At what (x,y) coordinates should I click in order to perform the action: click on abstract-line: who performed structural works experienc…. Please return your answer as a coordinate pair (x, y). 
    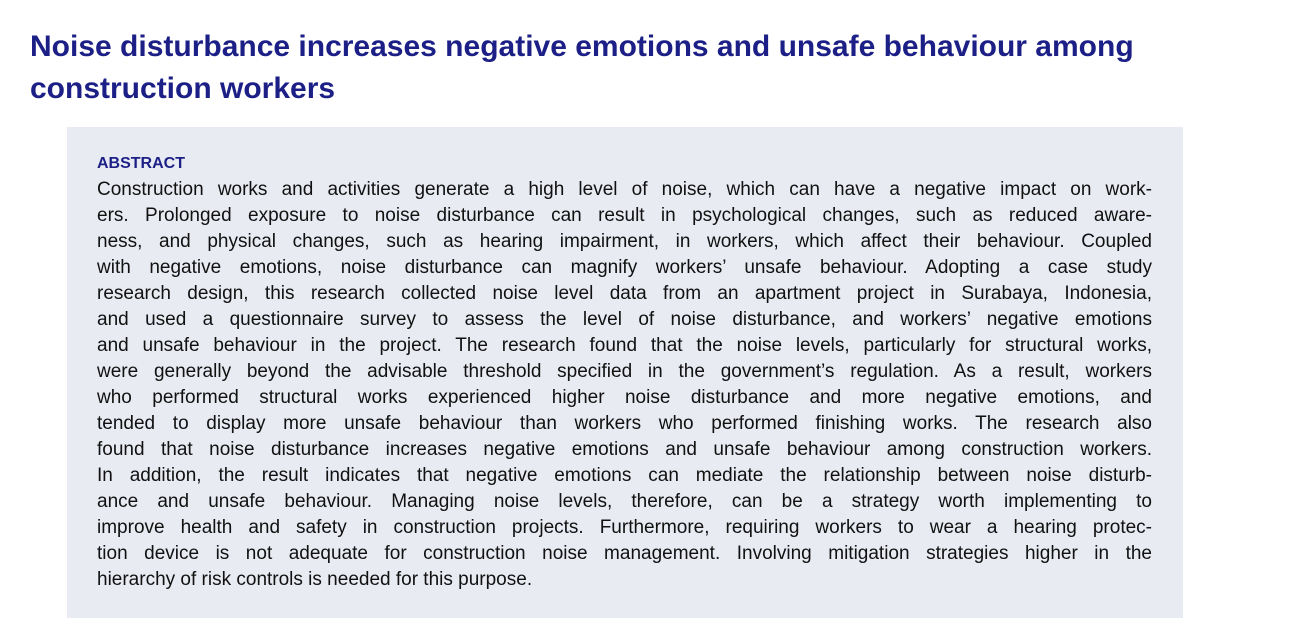
    Looking at the image, I should click on (624, 397).